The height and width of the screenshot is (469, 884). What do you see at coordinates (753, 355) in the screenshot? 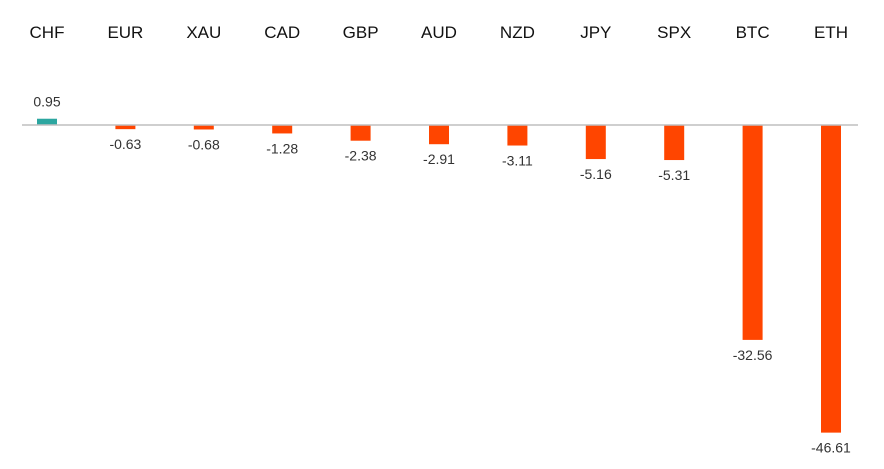
I see `value-label-btc: -32.56` at bounding box center [753, 355].